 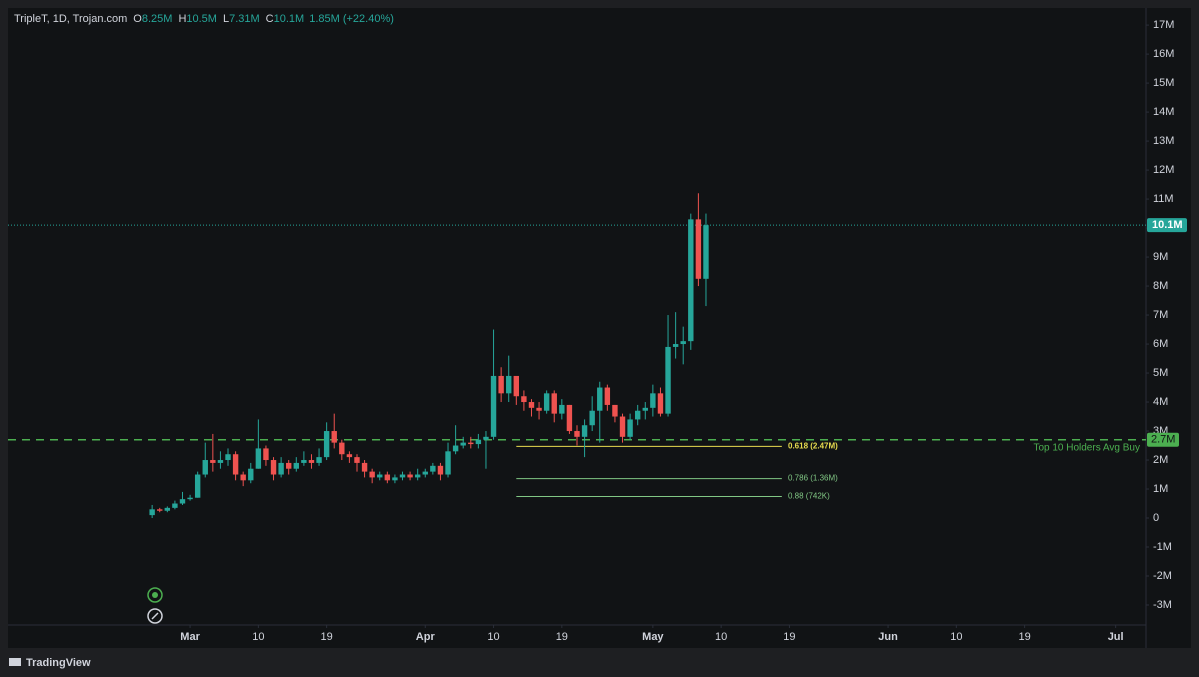 What do you see at coordinates (1163, 54) in the screenshot?
I see `y-tick-label: 16M` at bounding box center [1163, 54].